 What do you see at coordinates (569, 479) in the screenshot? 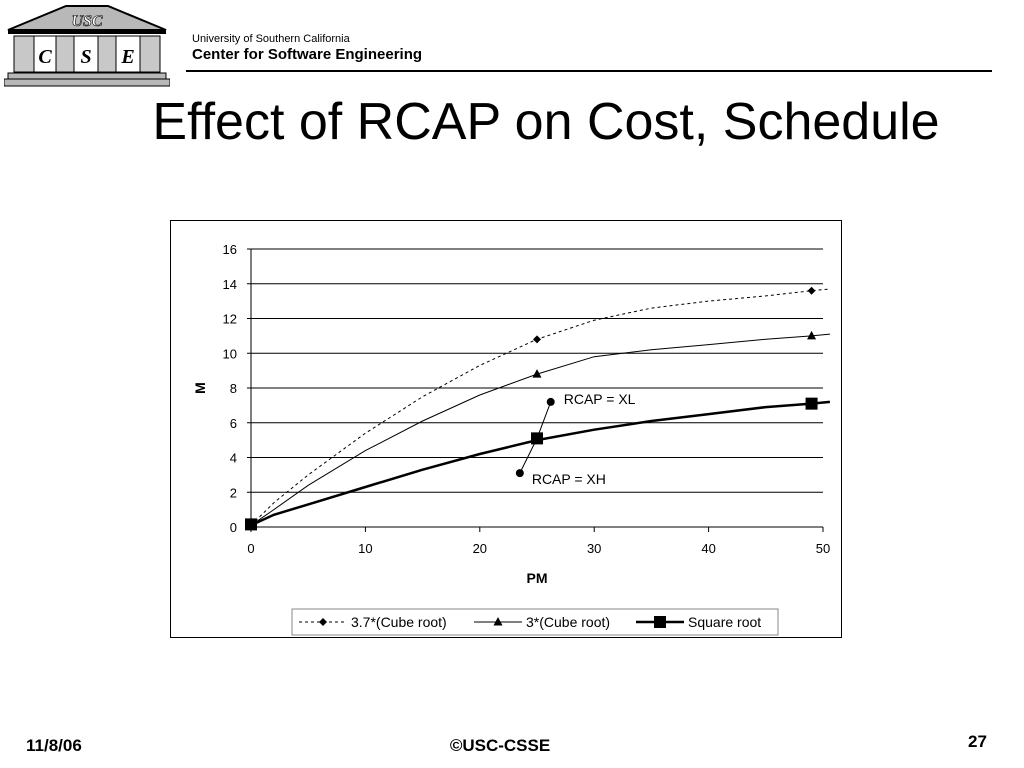
I see `annotation-label: RCAP = XH` at bounding box center [569, 479].